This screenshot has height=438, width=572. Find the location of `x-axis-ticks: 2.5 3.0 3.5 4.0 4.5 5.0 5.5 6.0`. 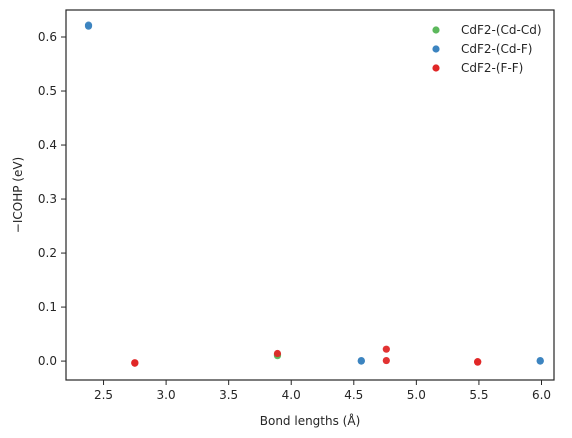

x-axis-ticks: 2.5 3.0 3.5 4.0 4.5 5.0 5.5 6.0 is located at coordinates (322, 391).